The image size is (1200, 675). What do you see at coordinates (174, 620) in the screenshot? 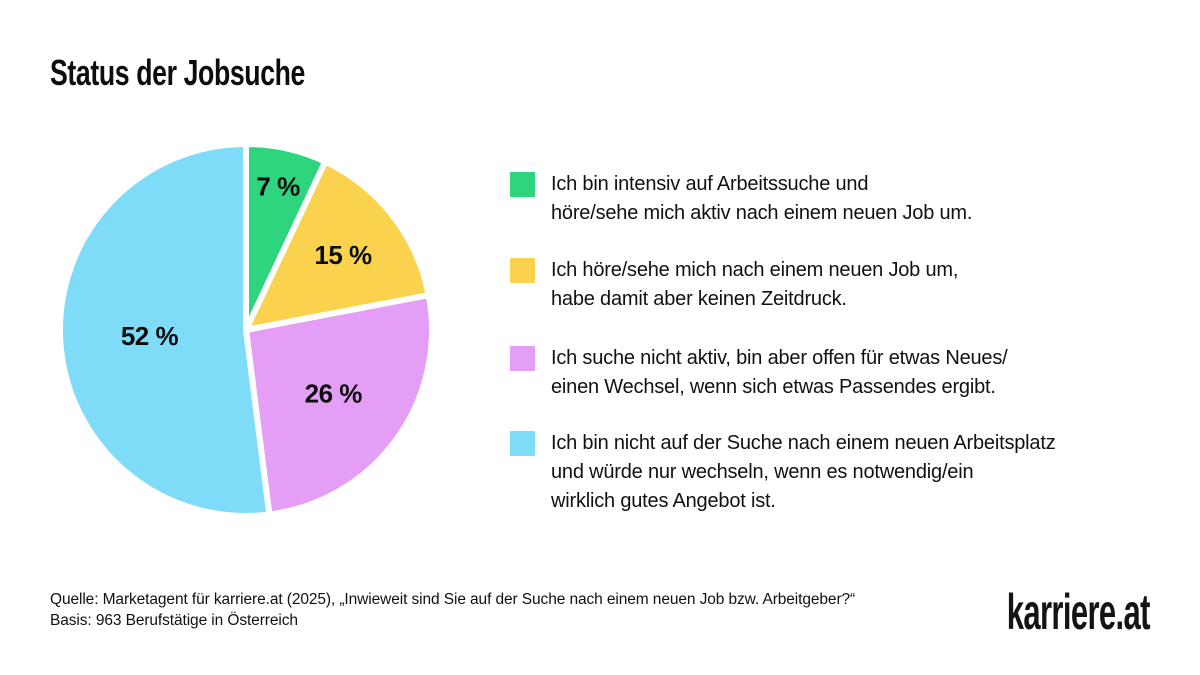
I see `basis-note: Basis: 963 Berufstätige in Österreich` at bounding box center [174, 620].